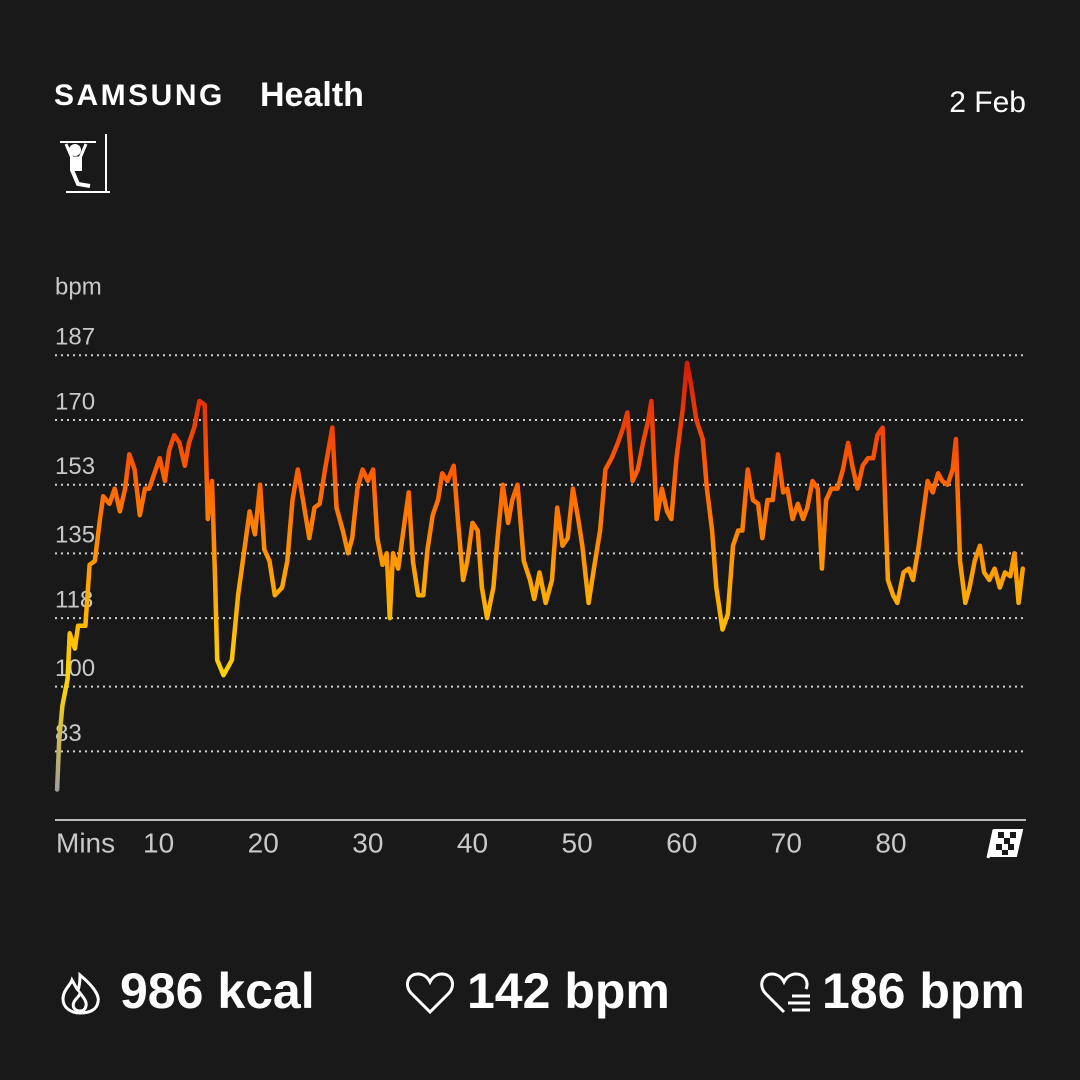 This screenshot has height=1080, width=1080. I want to click on exercise-icon, so click(85, 163).